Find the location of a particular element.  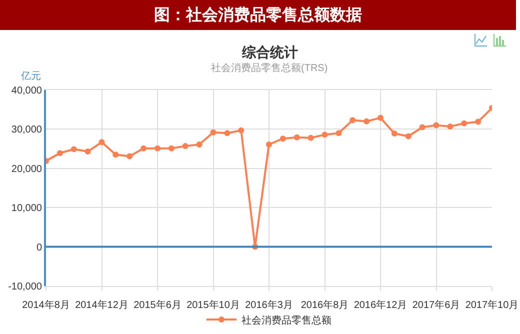

y-tick-label: 0 is located at coordinates (39, 248).